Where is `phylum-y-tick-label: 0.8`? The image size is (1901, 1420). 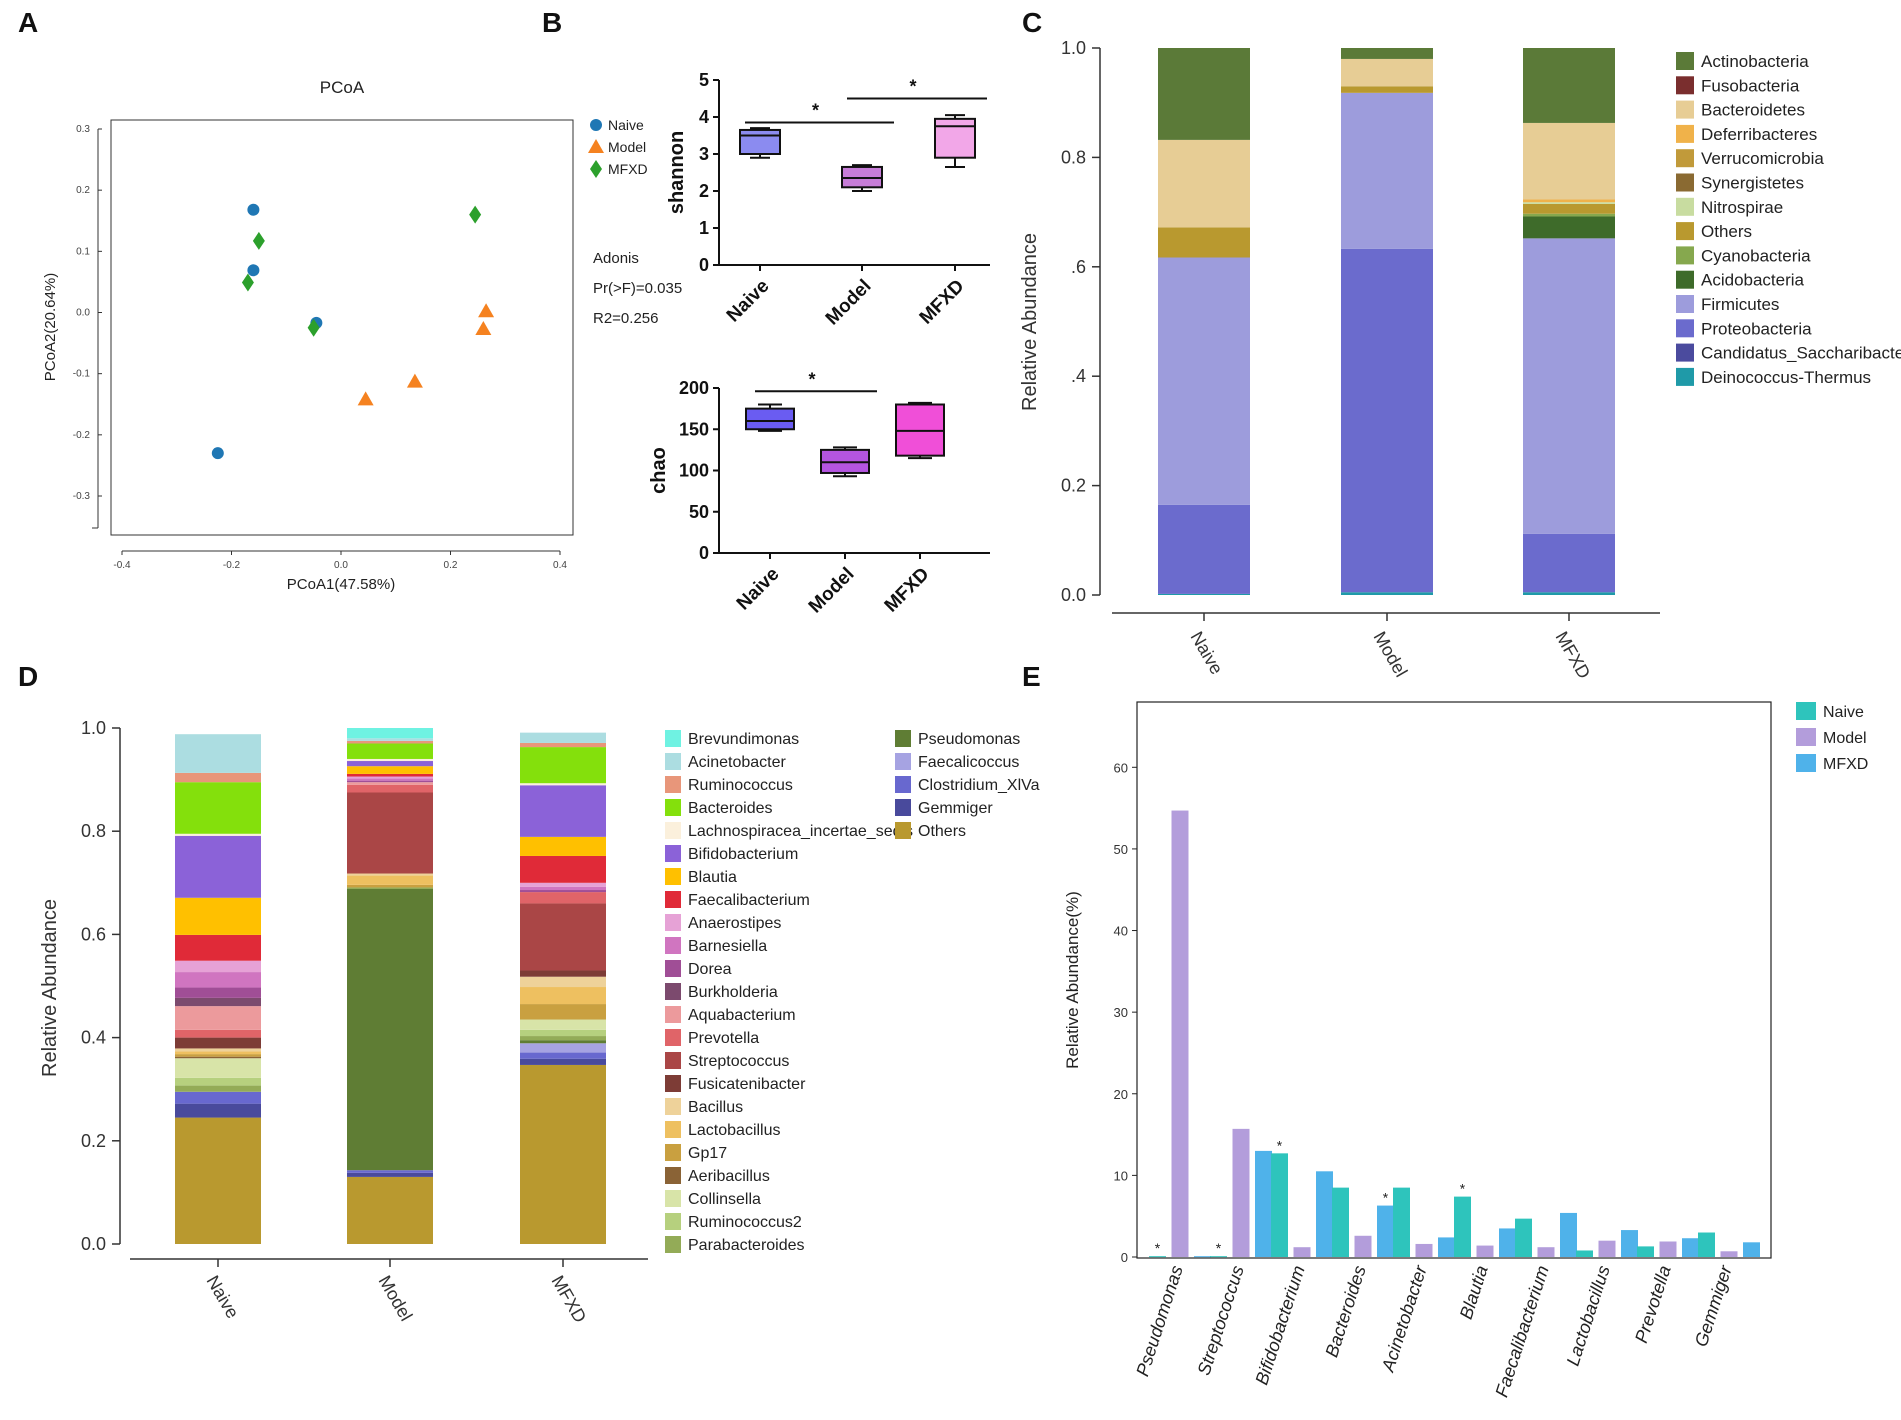
phylum-y-tick-label: 0.8 is located at coordinates (1073, 157).